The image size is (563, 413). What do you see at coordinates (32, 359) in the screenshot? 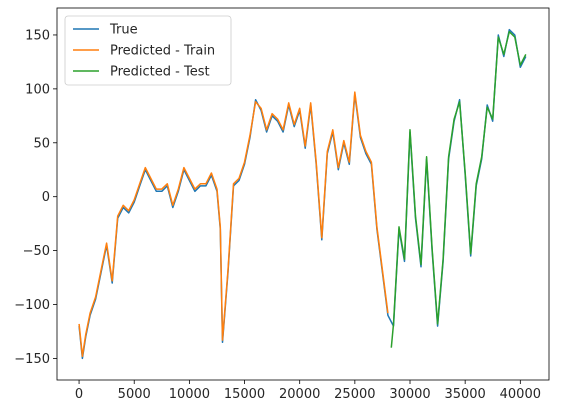
I see `y-tick-label: −150` at bounding box center [32, 359].